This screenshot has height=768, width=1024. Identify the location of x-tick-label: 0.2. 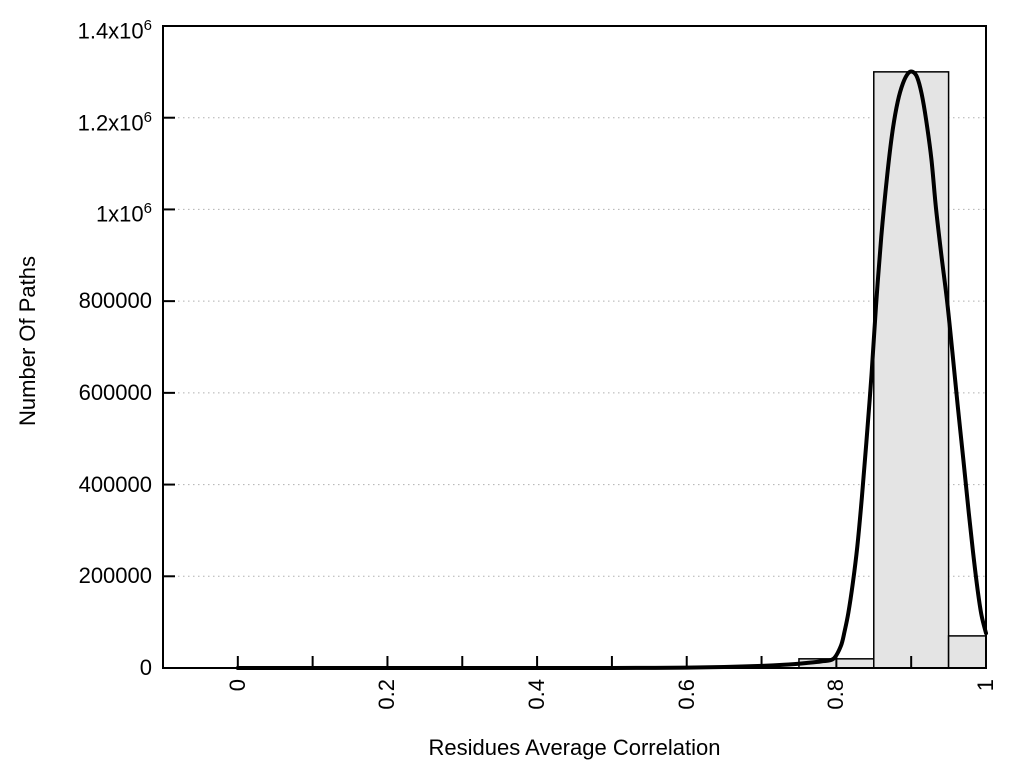
(387, 694).